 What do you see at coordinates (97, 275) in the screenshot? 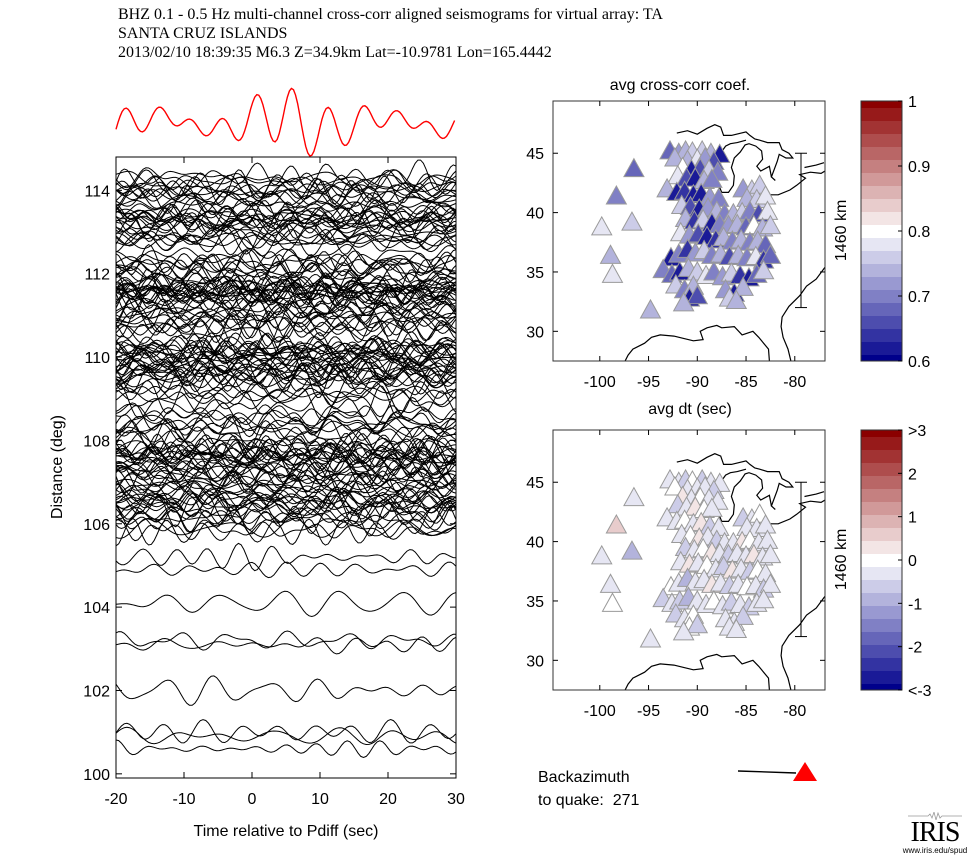
I see `y-tick-label: 112` at bounding box center [97, 275].